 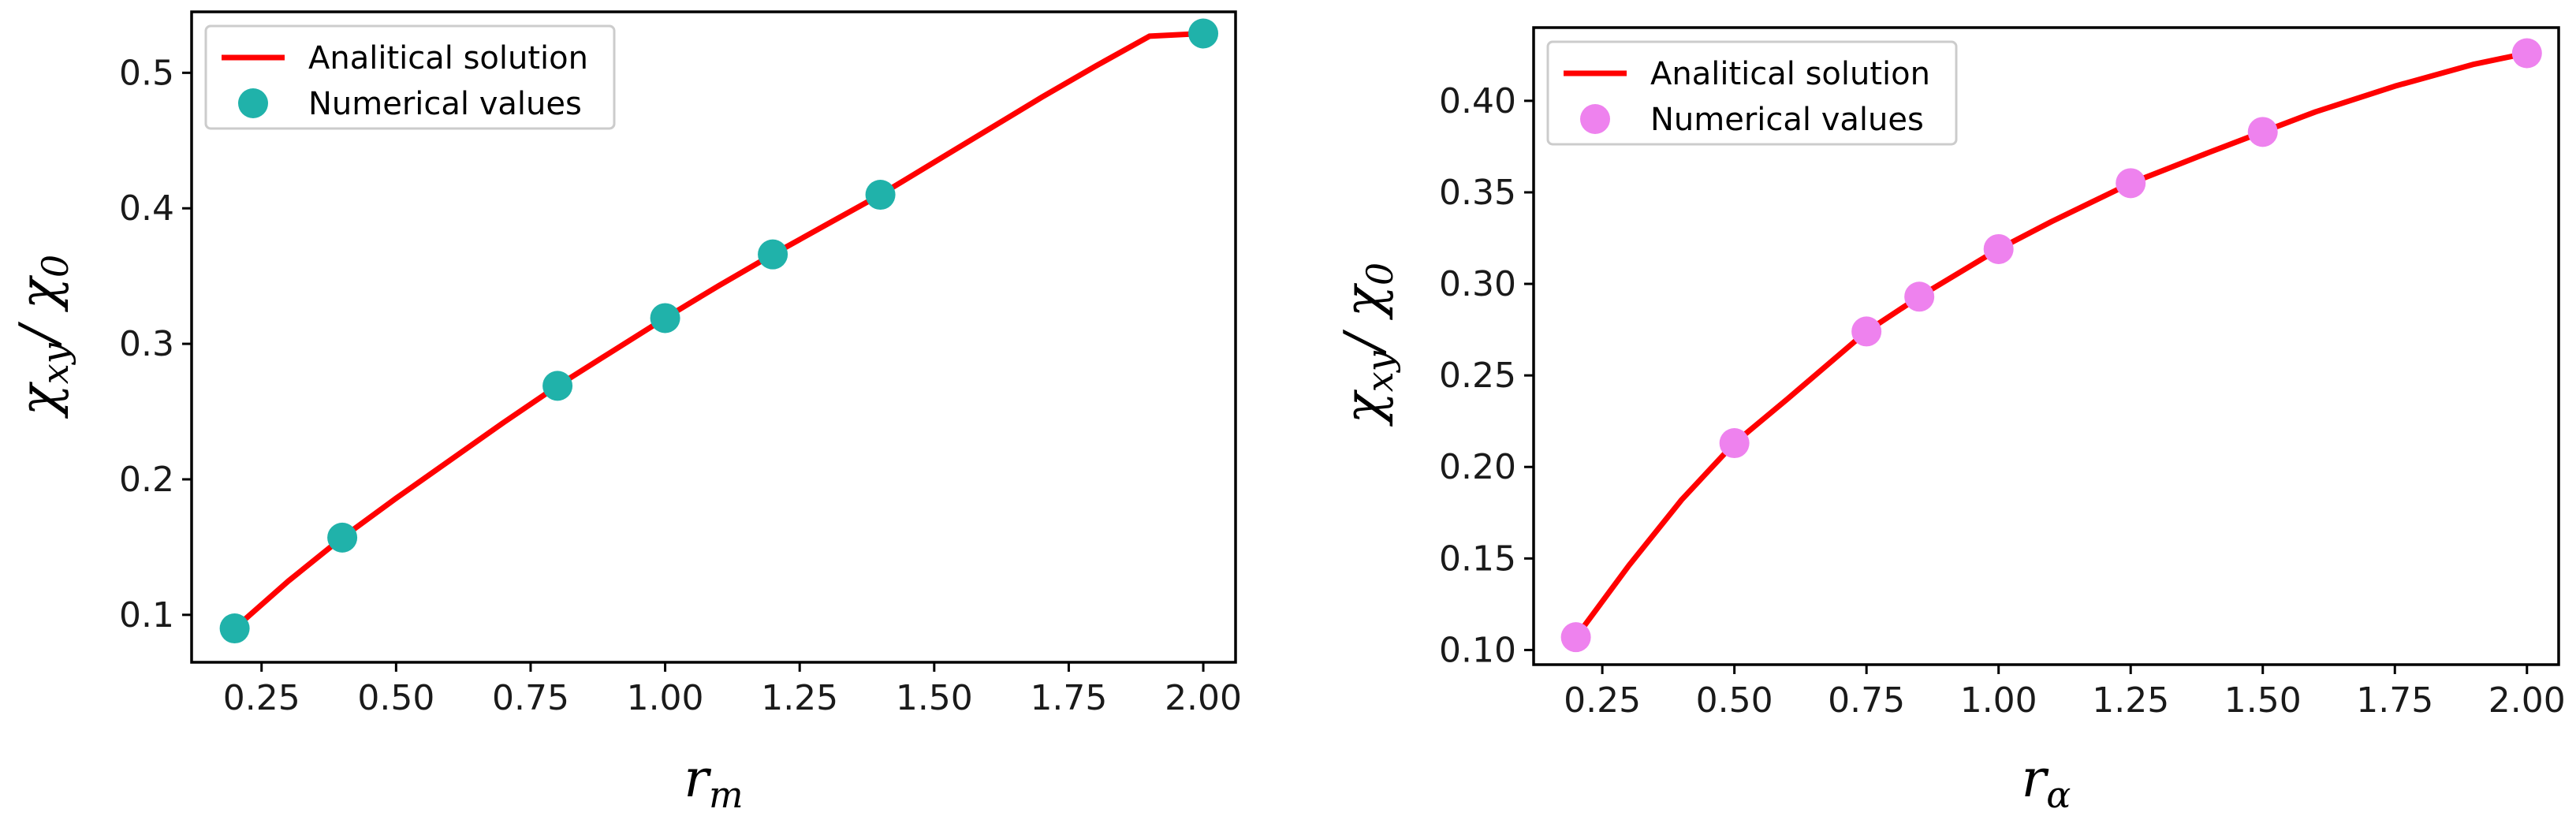 I want to click on y-tick-label: 0.5, so click(x=147, y=73).